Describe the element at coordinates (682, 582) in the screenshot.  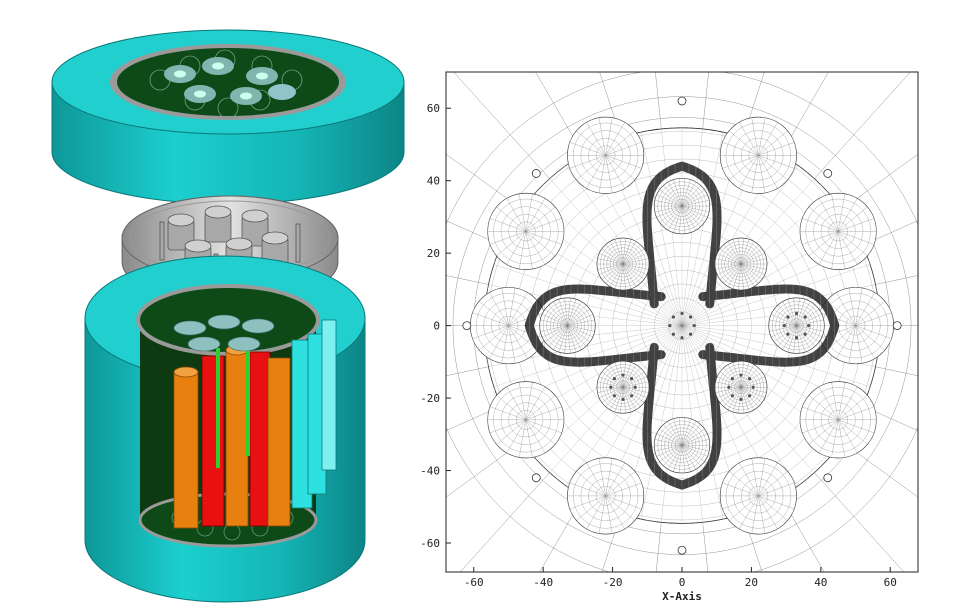
I see `x-tick-label: 0` at that location.